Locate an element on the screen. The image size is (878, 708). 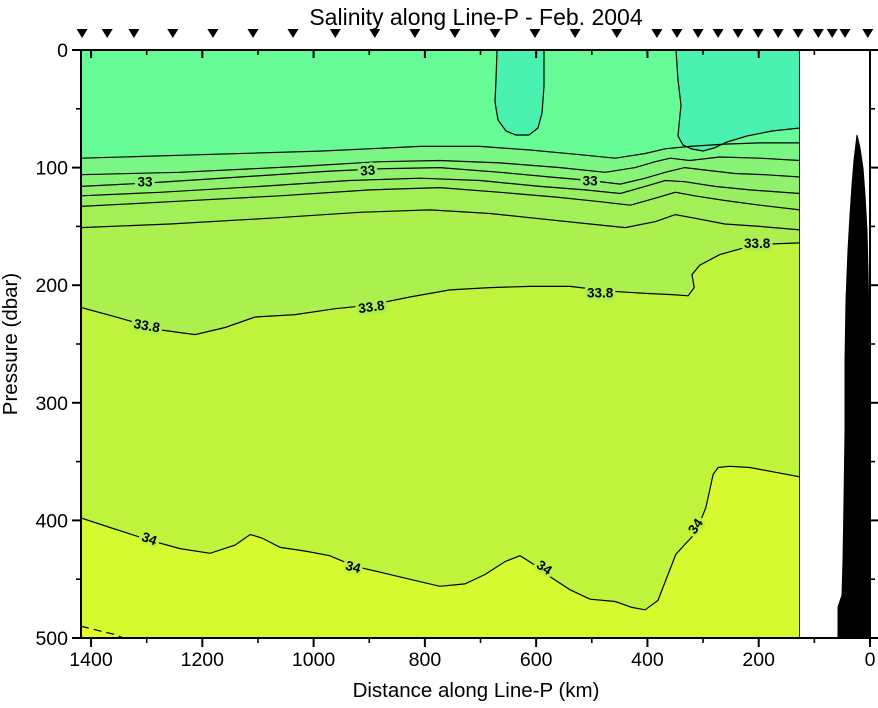
bathymetry-shape is located at coordinates (854, 386).